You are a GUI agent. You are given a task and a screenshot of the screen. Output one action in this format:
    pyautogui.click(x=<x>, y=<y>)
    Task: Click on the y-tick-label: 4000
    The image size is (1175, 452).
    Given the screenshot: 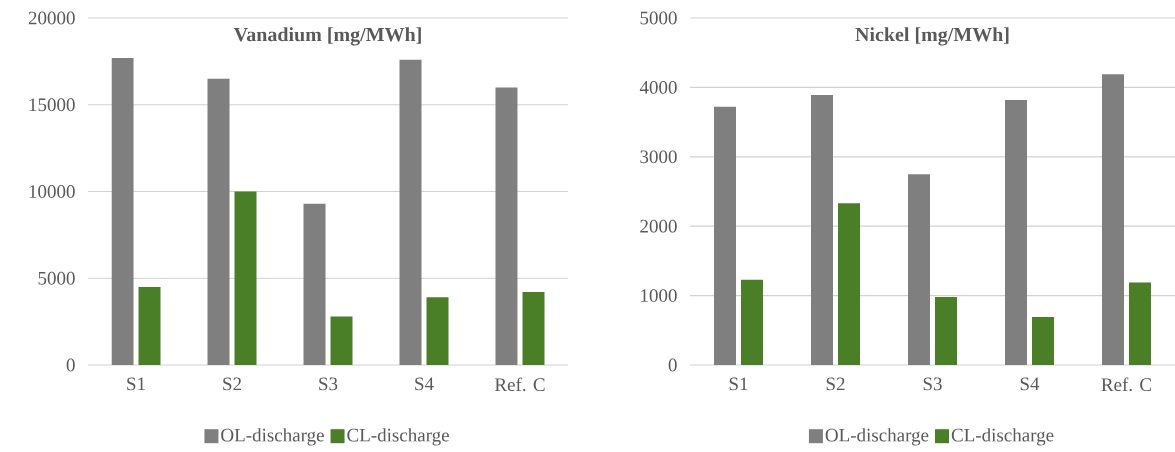 What is the action you would take?
    pyautogui.click(x=658, y=87)
    